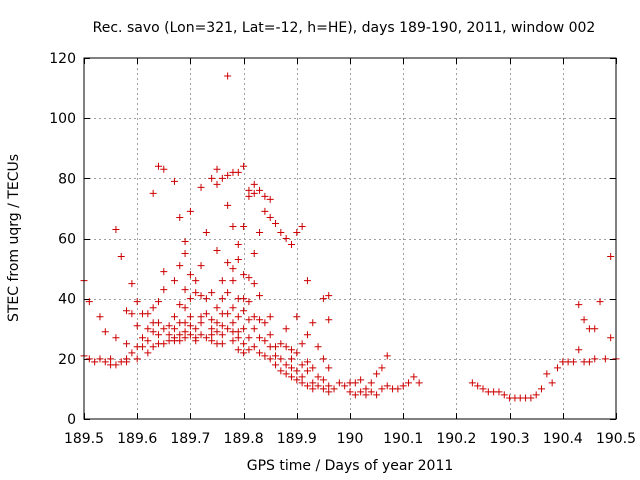  What do you see at coordinates (137, 439) in the screenshot?
I see `x-tick-label: 189.6` at bounding box center [137, 439].